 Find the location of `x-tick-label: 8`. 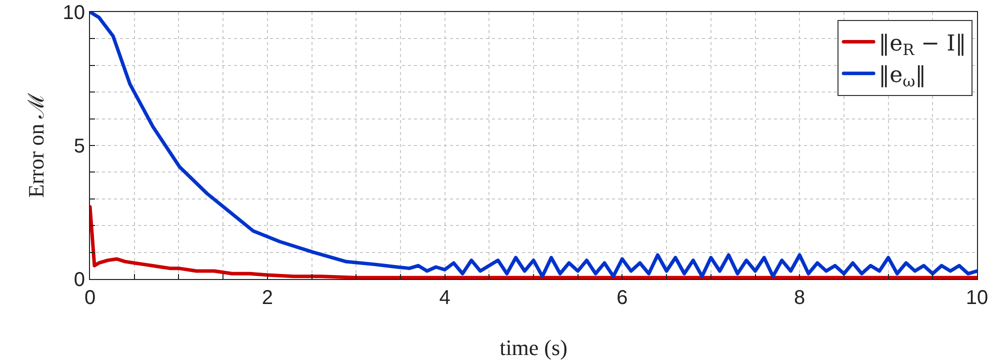

x-tick-label: 8 is located at coordinates (800, 298).